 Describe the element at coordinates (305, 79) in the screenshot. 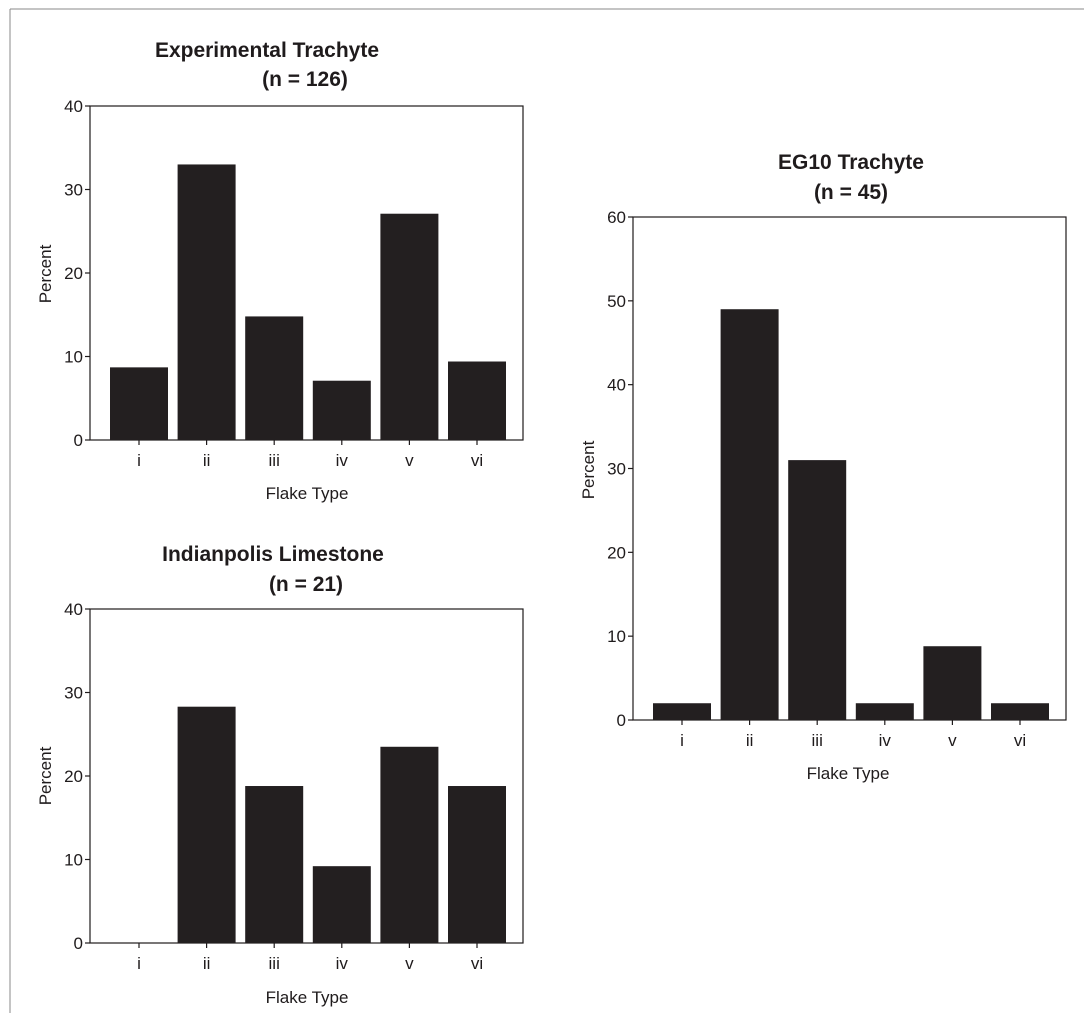

I see `chart-subtitle: (n = 126)` at that location.